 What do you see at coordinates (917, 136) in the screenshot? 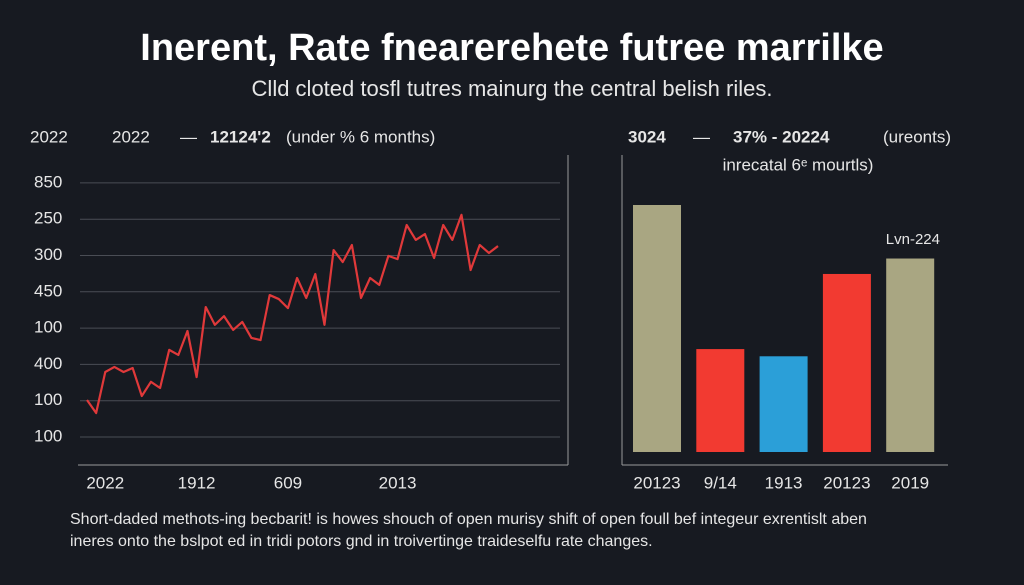
I see `chart-header: (ureonts)` at bounding box center [917, 136].